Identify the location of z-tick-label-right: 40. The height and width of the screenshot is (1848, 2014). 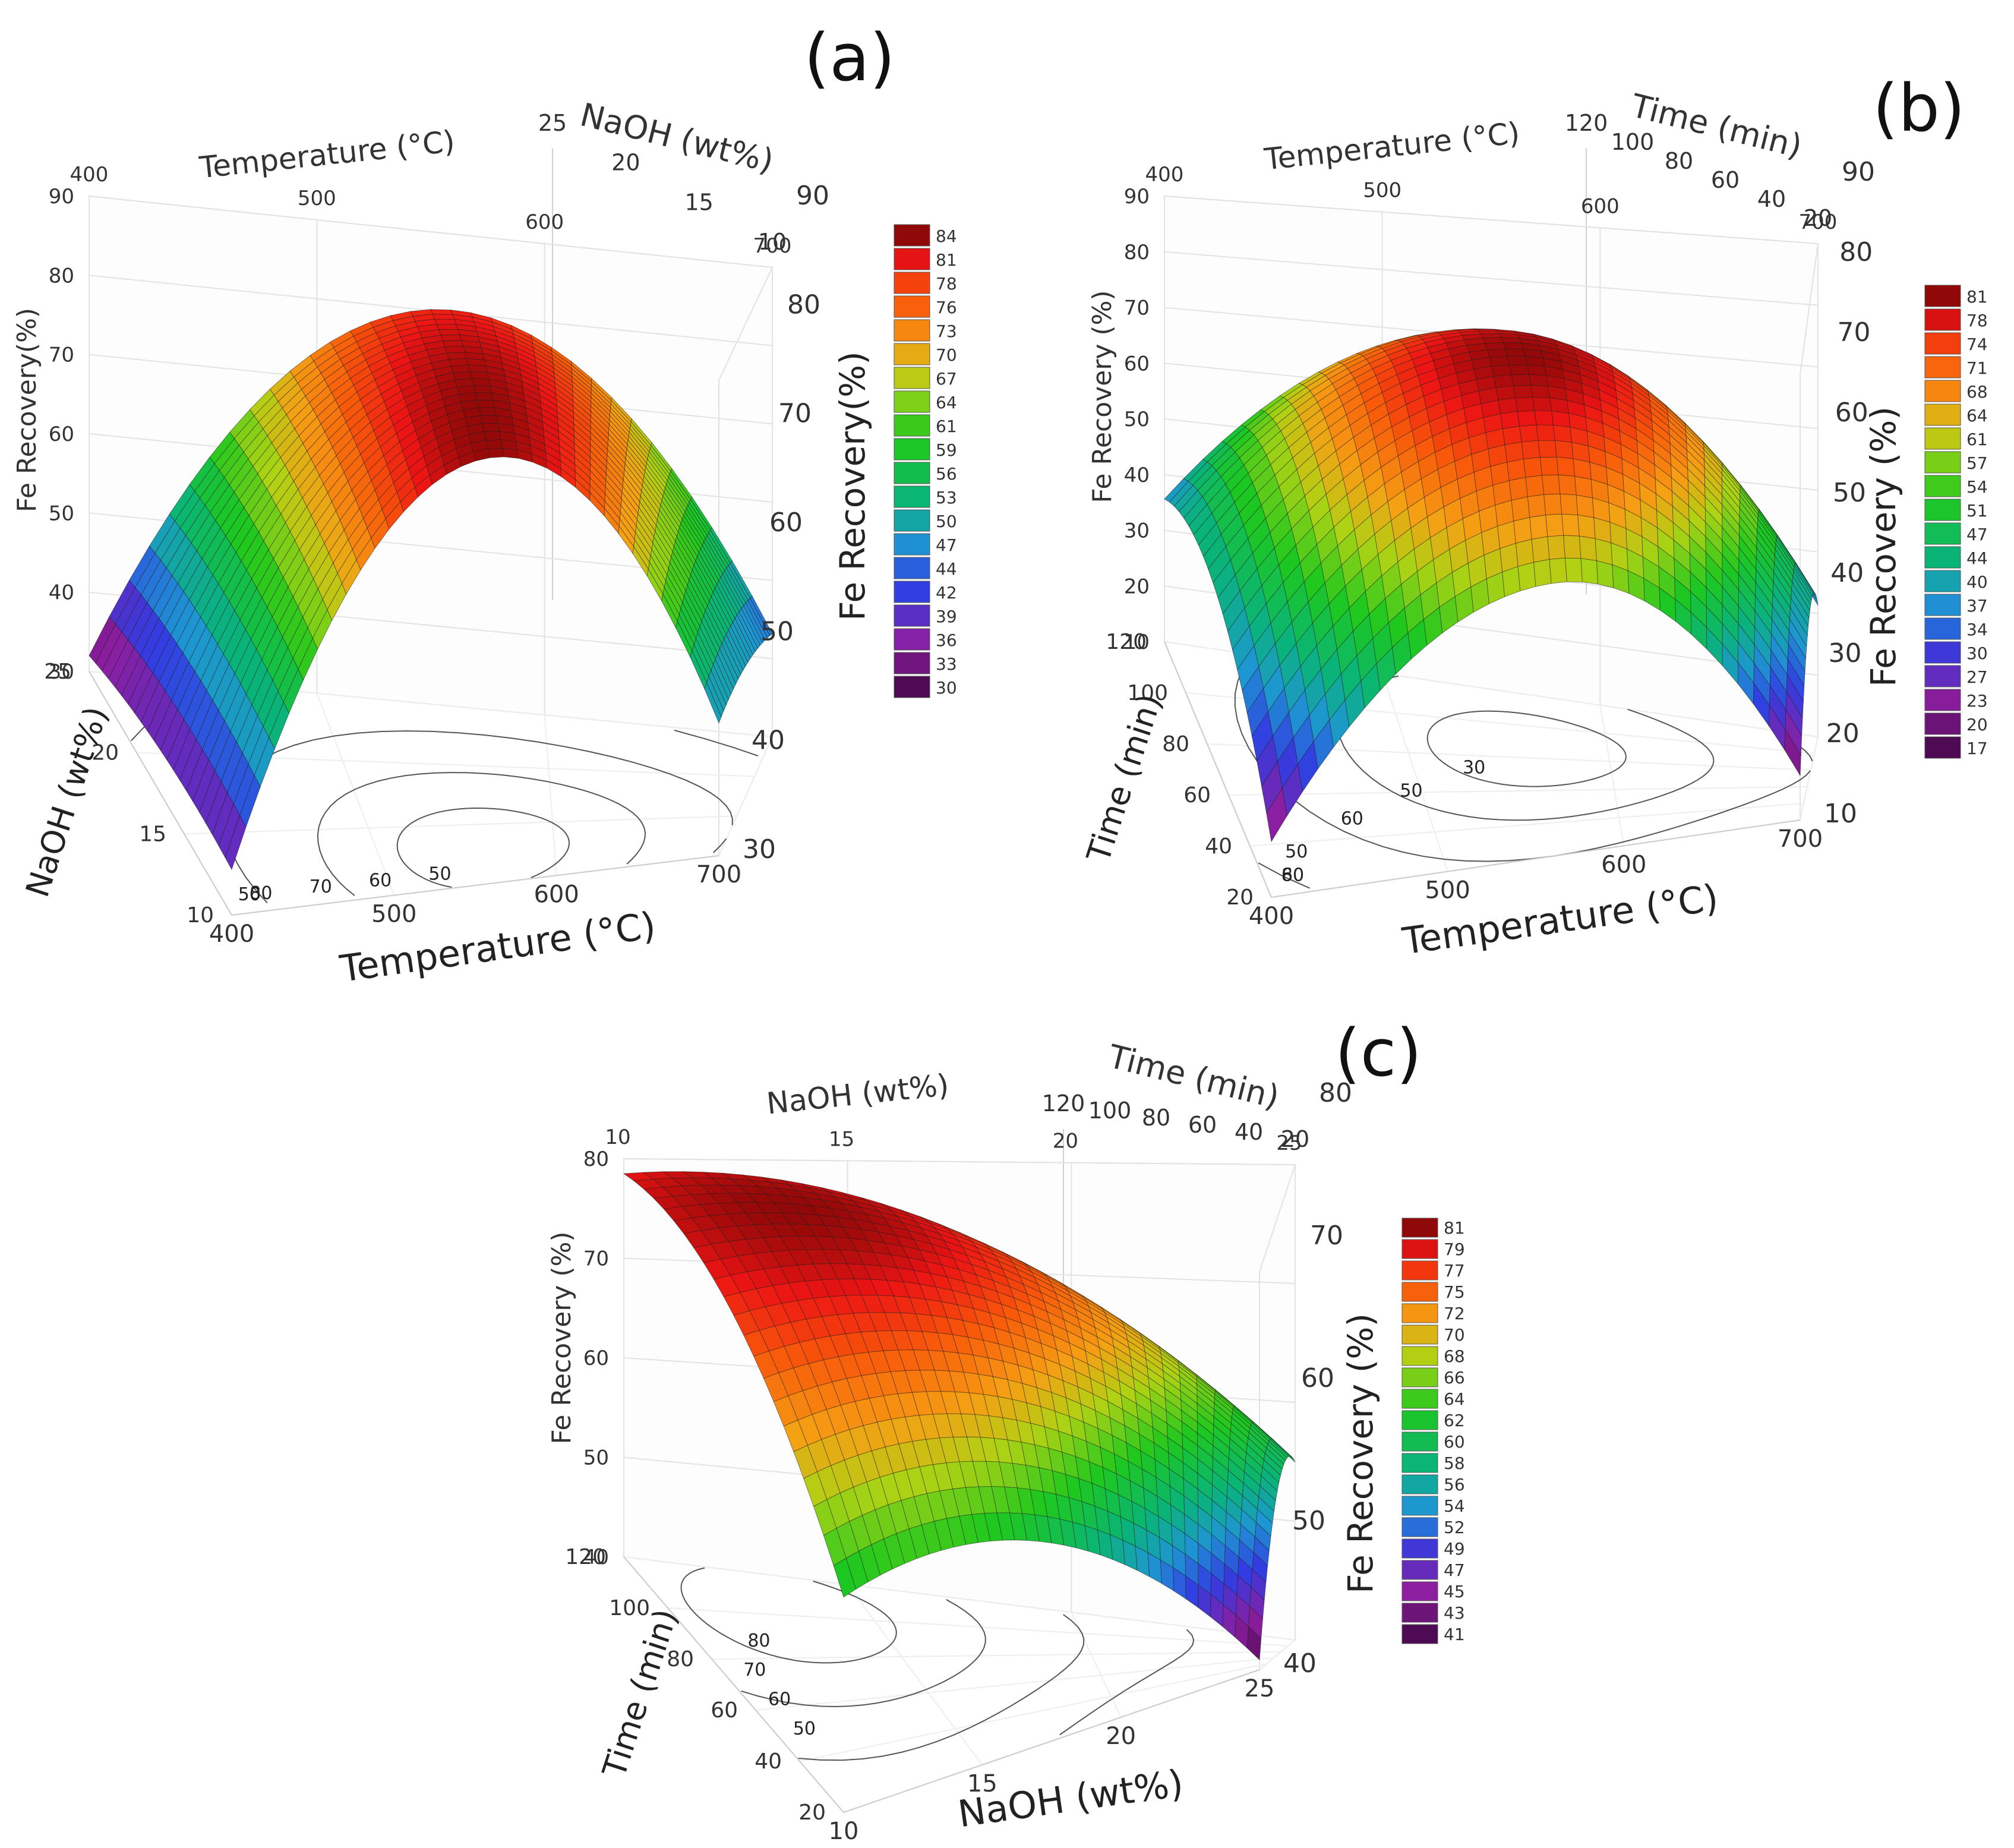
(768, 741).